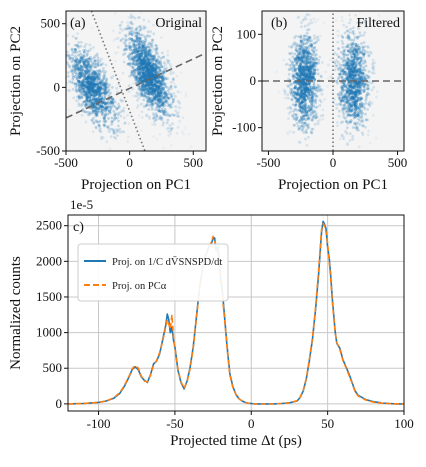 Image resolution: width=426 pixels, height=467 pixels. Describe the element at coordinates (194, 162) in the screenshot. I see `x-tick-label: 500` at that location.